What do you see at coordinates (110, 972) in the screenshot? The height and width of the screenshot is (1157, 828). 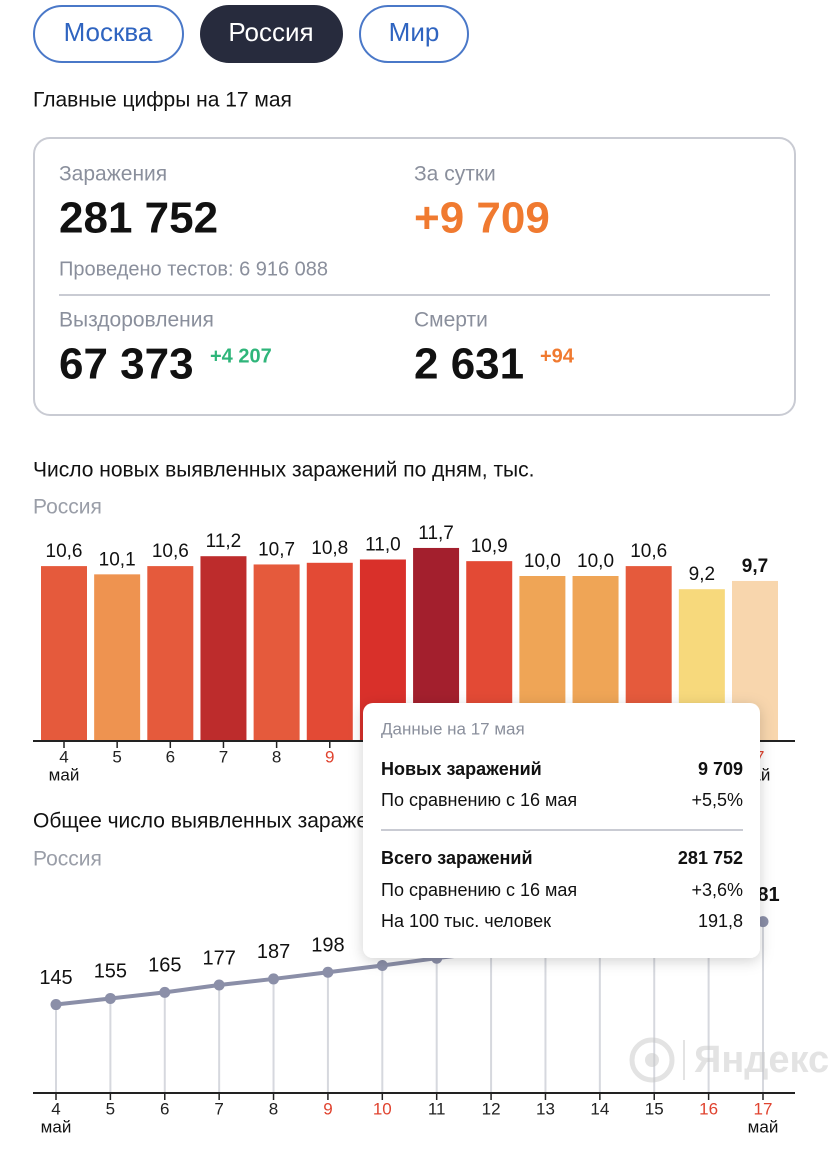 I see `value-label: 155` at bounding box center [110, 972].